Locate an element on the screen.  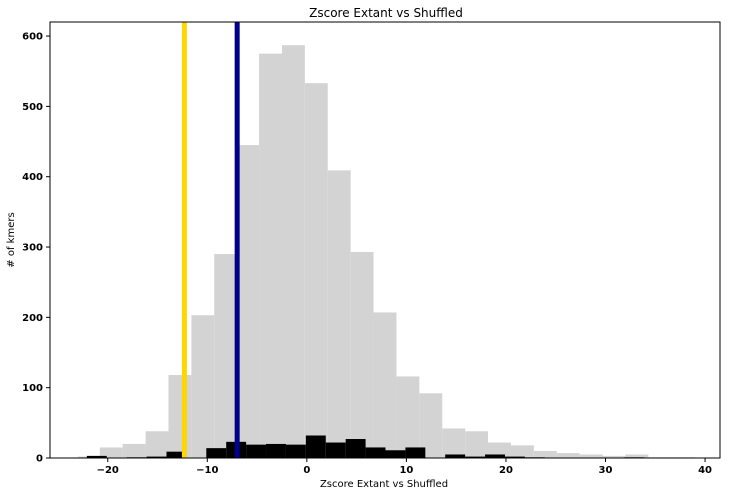
y-tick-label: 100 is located at coordinates (32, 388).